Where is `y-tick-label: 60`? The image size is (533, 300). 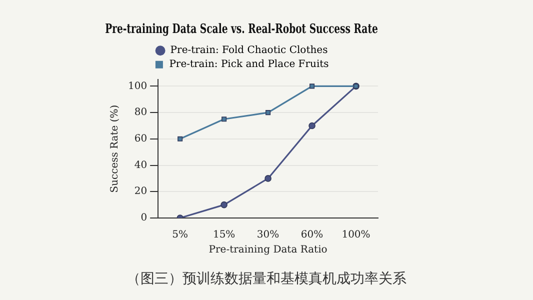 y-tick-label: 60 is located at coordinates (141, 139).